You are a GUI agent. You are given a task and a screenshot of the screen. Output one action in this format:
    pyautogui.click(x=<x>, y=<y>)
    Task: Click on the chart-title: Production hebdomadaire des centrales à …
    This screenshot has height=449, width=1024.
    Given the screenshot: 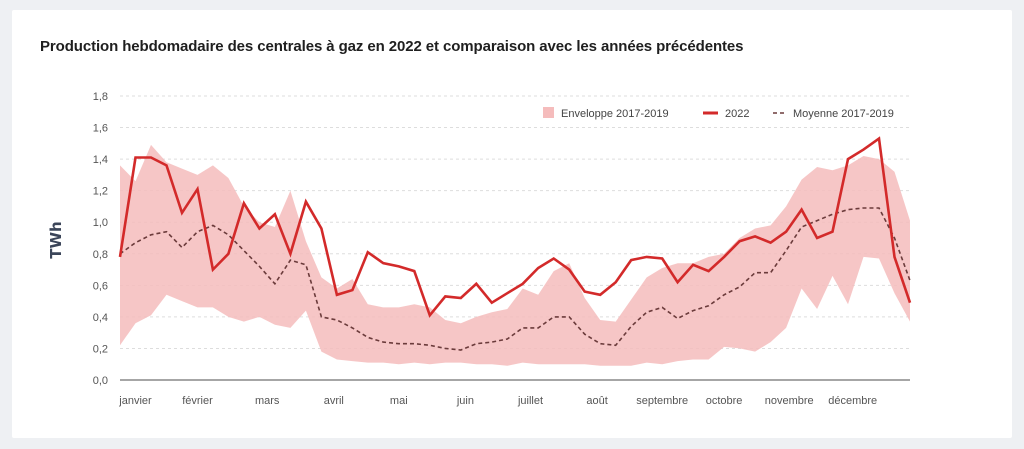 What is the action you would take?
    pyautogui.click(x=392, y=46)
    